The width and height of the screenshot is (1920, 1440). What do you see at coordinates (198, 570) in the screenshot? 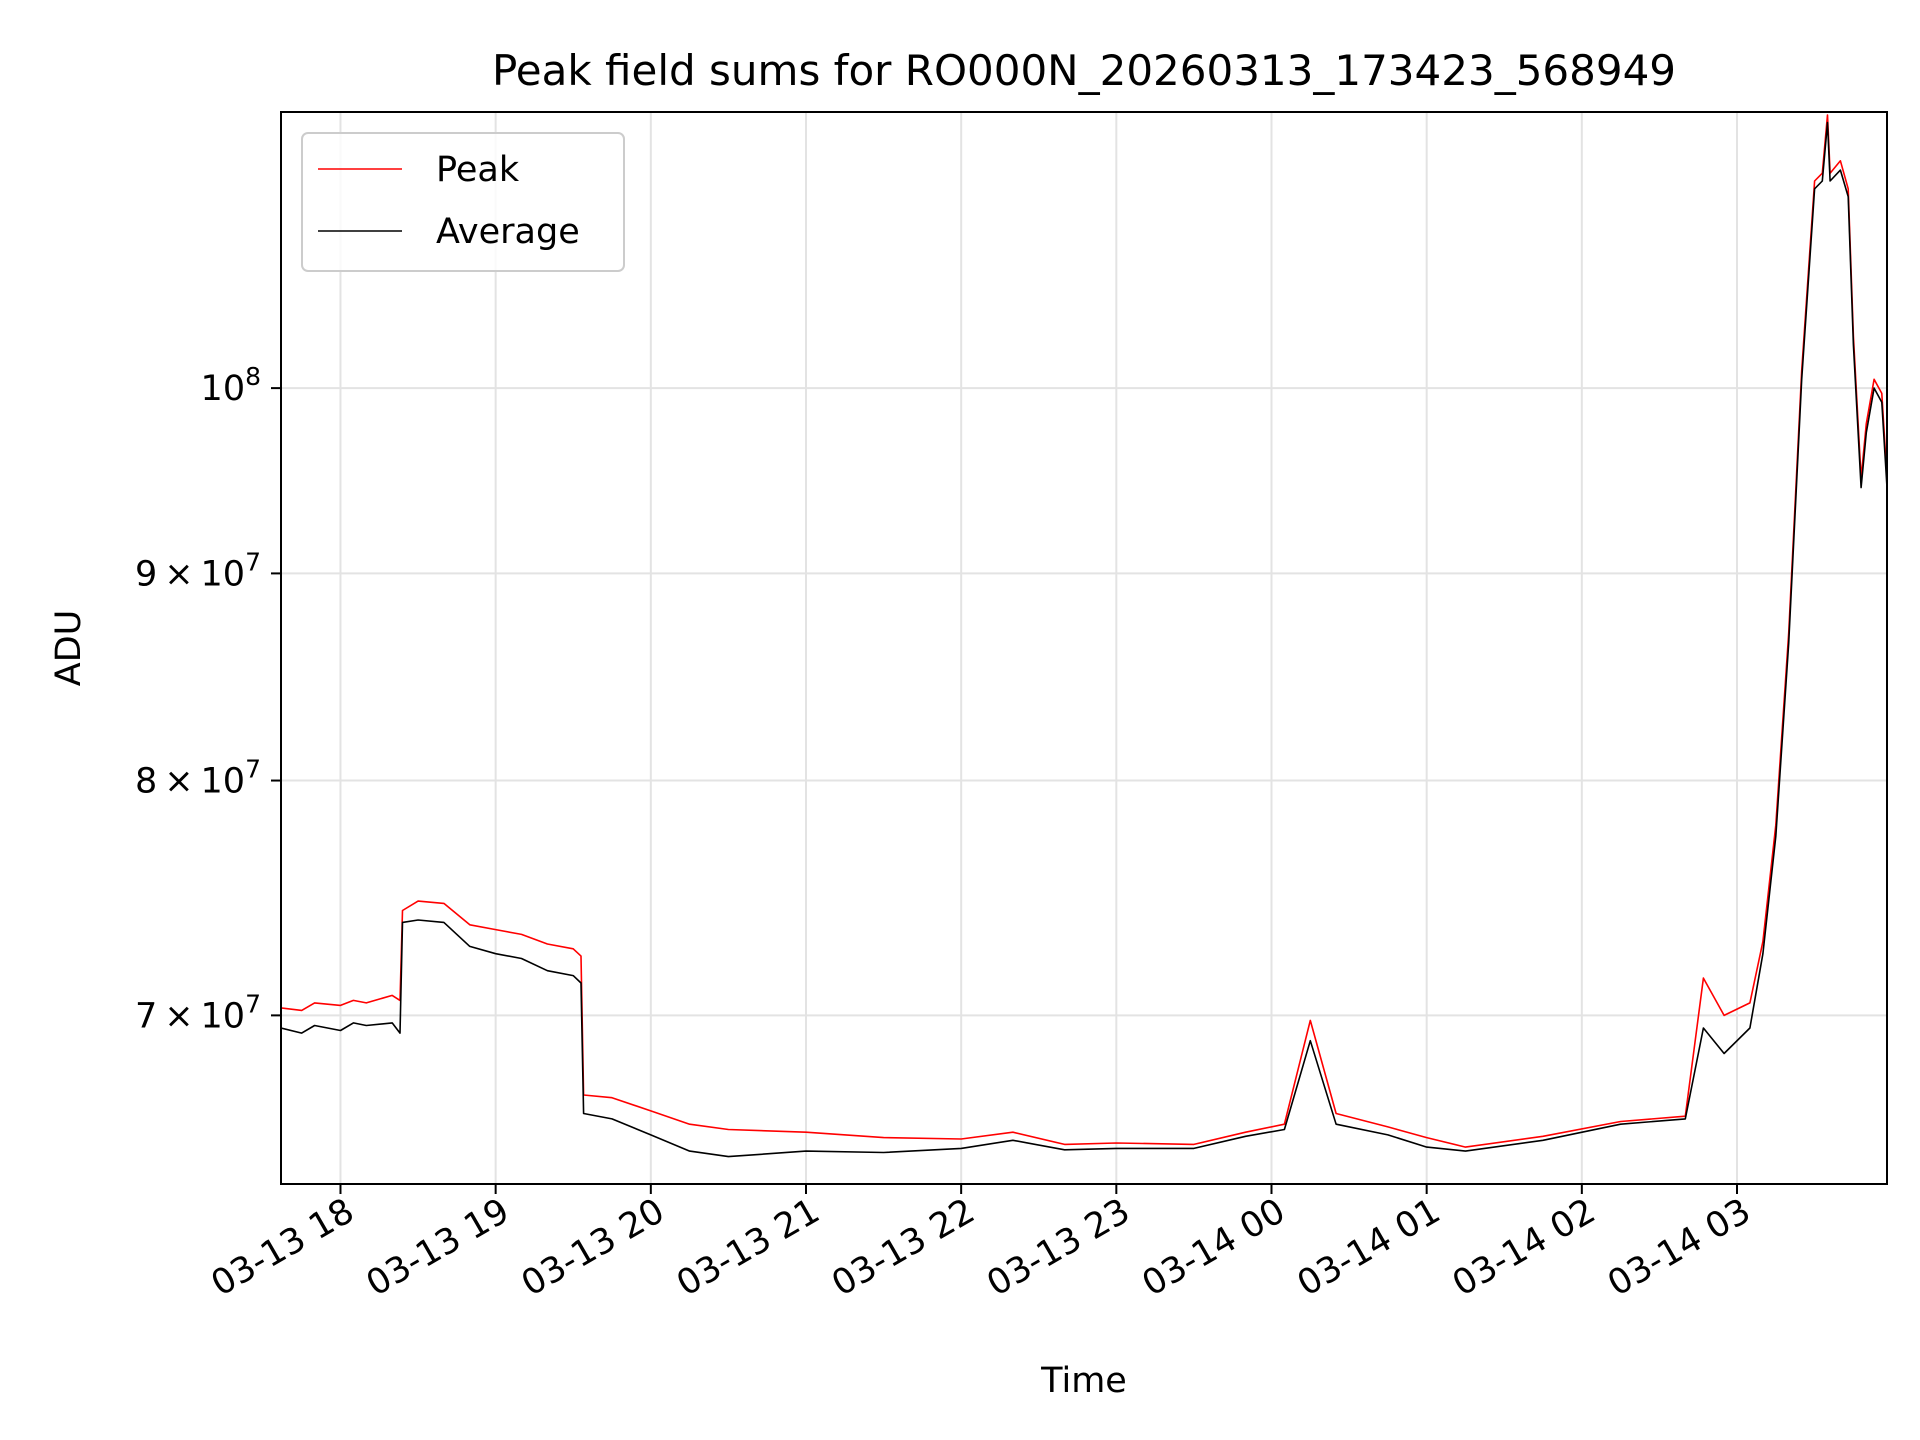
I see `y-tick-label: 9 × 10⁷` at bounding box center [198, 570].